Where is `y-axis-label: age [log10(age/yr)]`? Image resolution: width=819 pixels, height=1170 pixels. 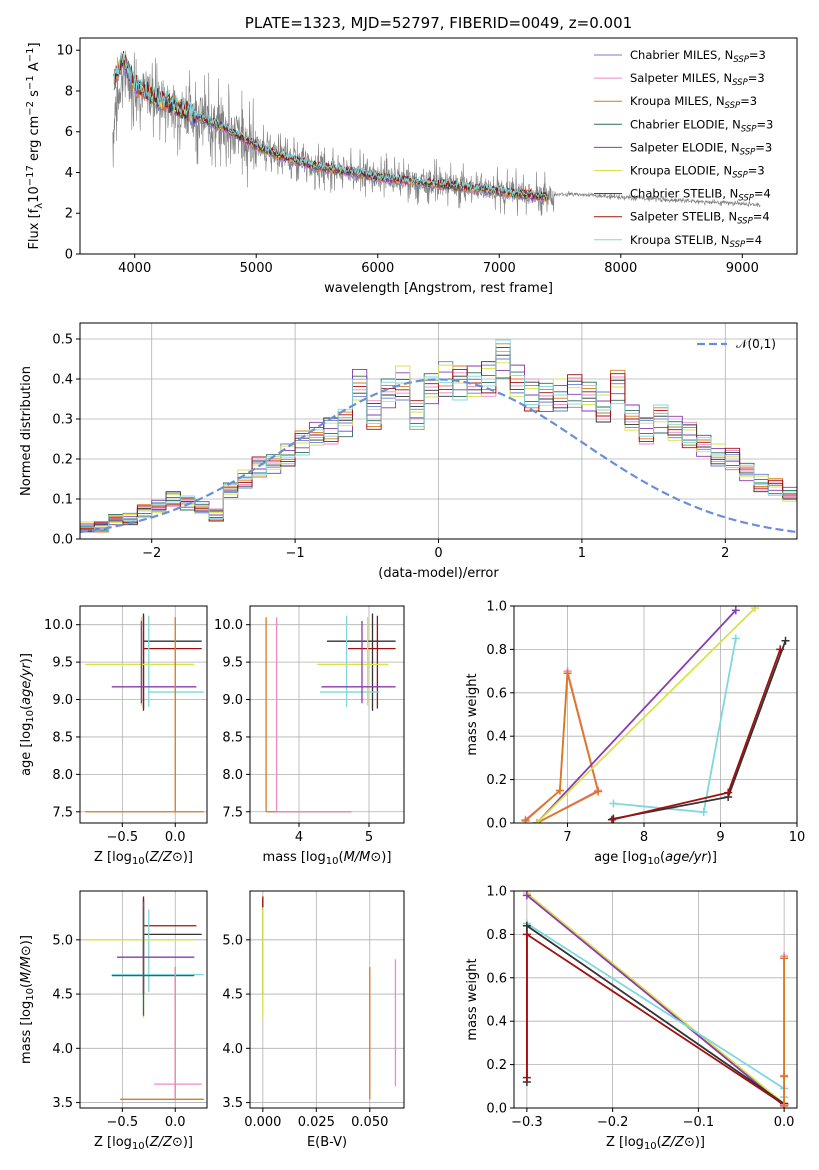 y-axis-label: age [log10(age/yr)] is located at coordinates (27, 714).